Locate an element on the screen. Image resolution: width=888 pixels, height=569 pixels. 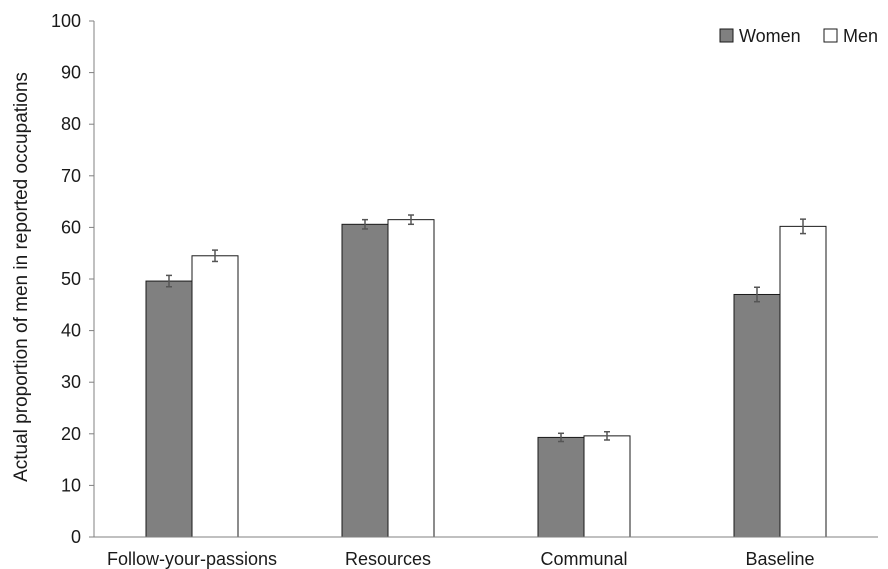
y-axis-ticks: 0 10 20 30 40 50 60 70 80 90 100 is located at coordinates (72, 279).